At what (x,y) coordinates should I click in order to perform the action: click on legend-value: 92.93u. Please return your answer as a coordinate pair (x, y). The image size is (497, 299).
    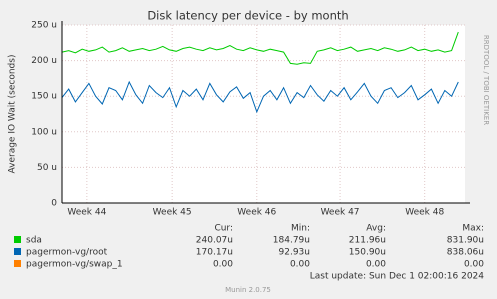
    Looking at the image, I should click on (294, 253).